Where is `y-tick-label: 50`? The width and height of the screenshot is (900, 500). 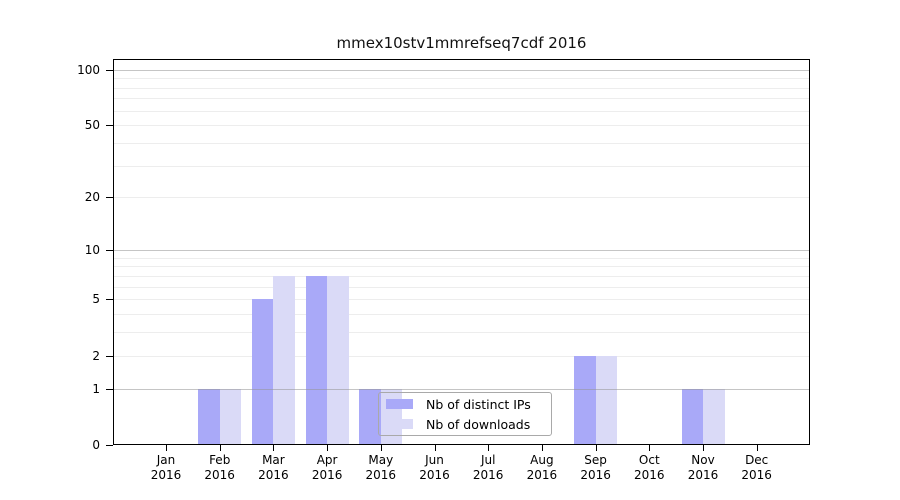
y-tick-label: 50 is located at coordinates (92, 125).